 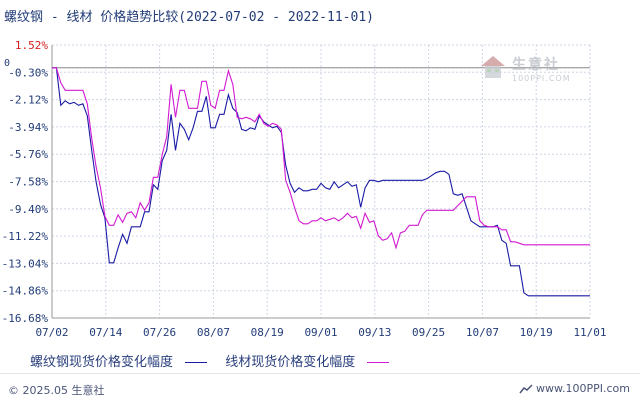 I want to click on house-logo-icon, so click(x=493, y=67).